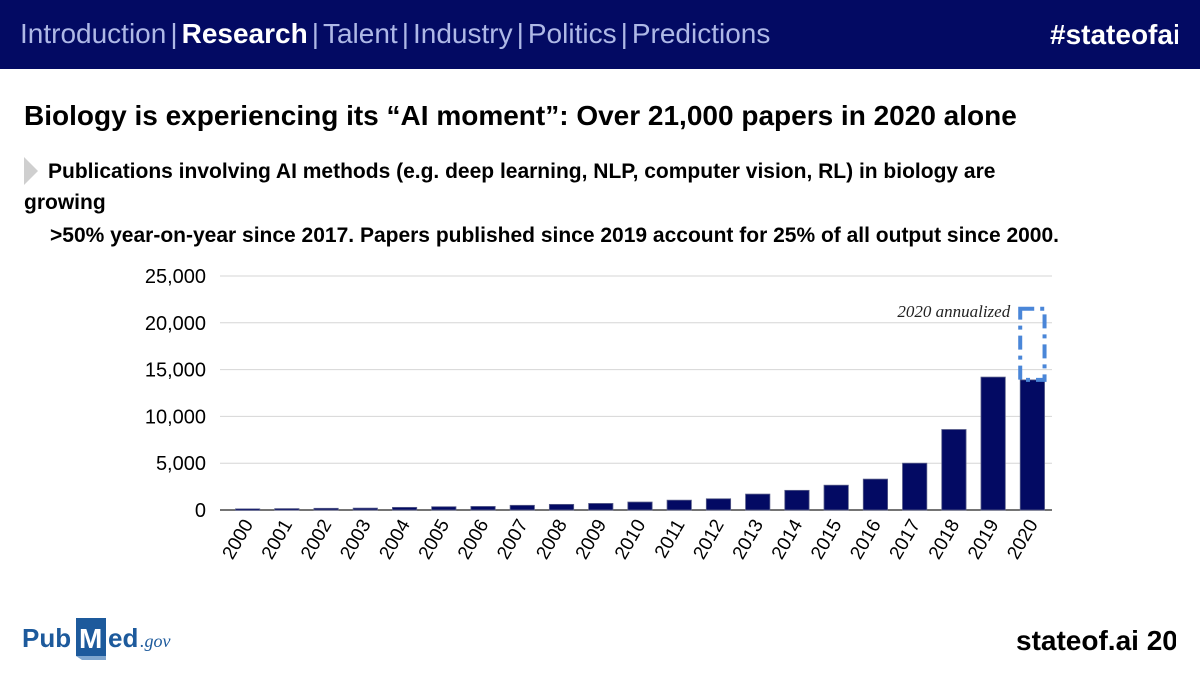 This screenshot has height=675, width=1200. What do you see at coordinates (748, 539) in the screenshot?
I see `x-tick-label: 2013` at bounding box center [748, 539].